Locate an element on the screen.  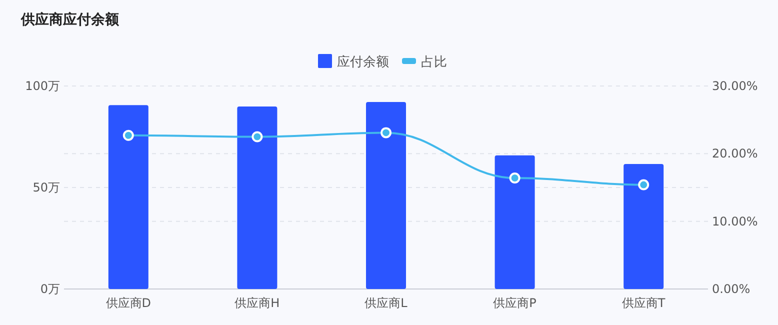
chart-title: 供应商应付余额 is located at coordinates (70, 19).